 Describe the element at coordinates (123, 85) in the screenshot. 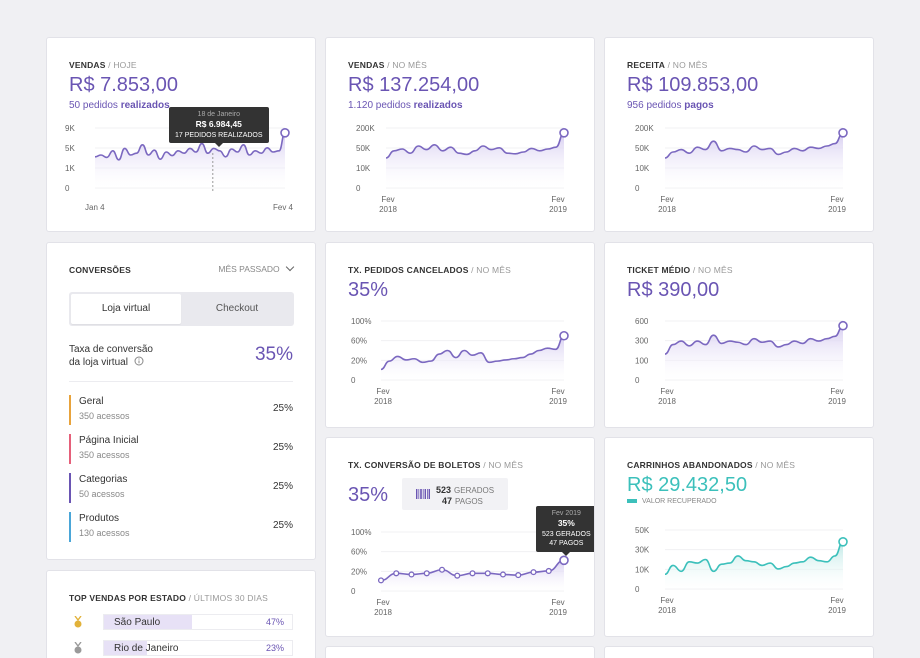

I see `kpi-value: R$ 7.853,00` at that location.